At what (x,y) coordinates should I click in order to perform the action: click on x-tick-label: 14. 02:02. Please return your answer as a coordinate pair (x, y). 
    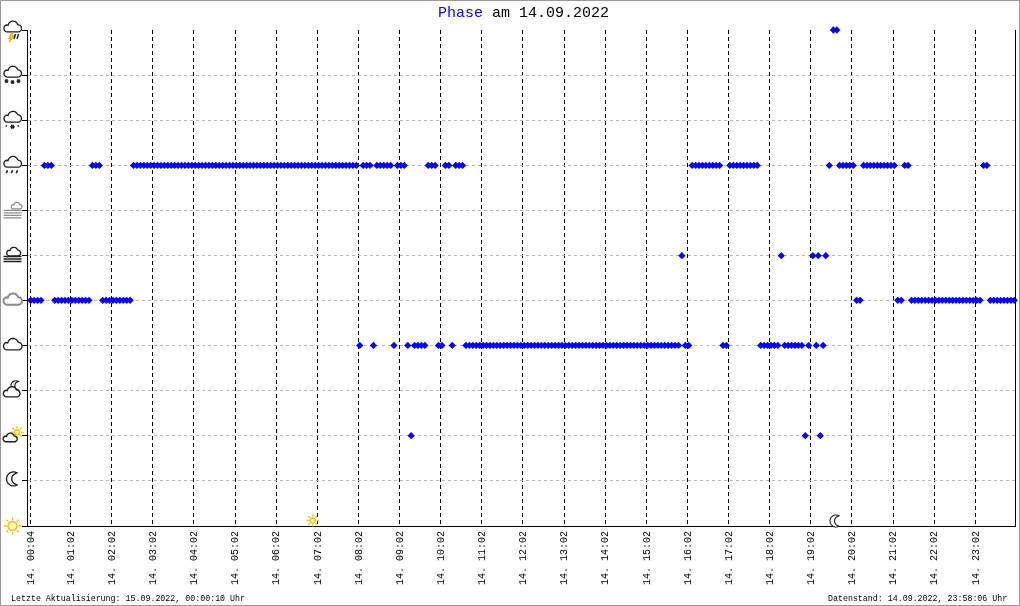
    Looking at the image, I should click on (112, 558).